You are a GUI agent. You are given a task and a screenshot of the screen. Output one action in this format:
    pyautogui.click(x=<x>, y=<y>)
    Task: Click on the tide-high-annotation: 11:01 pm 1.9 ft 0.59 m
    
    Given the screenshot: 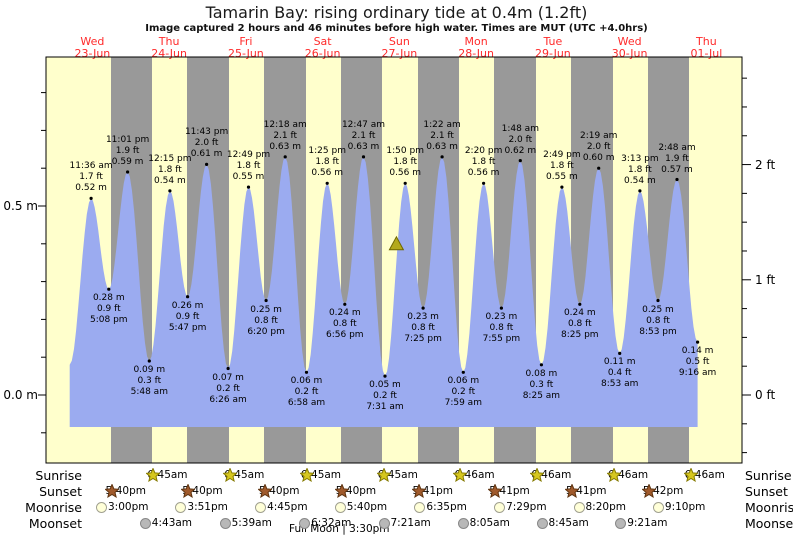 What is the action you would take?
    pyautogui.click(x=127, y=151)
    